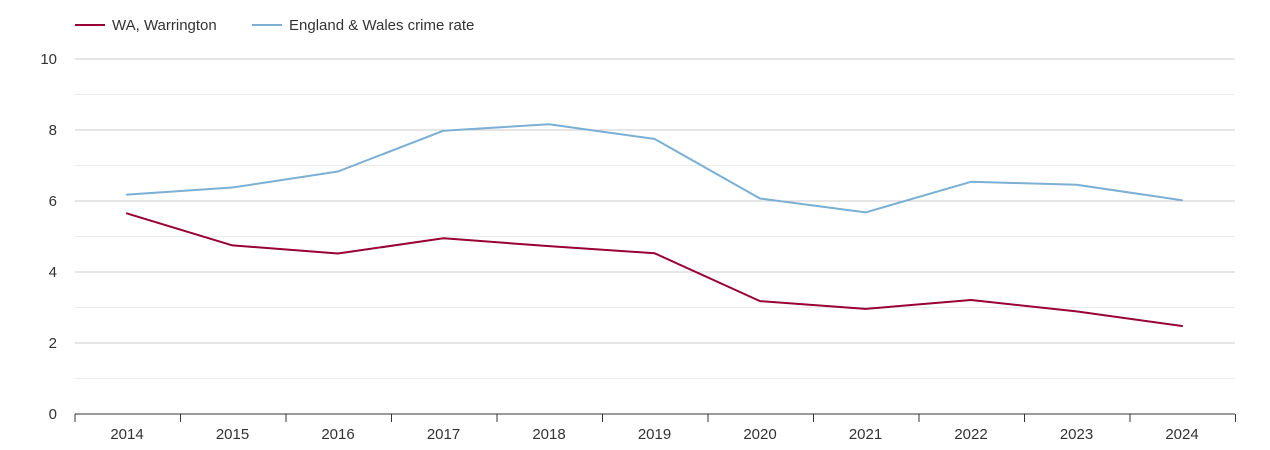  What do you see at coordinates (53, 343) in the screenshot?
I see `y-tick-label: 2` at bounding box center [53, 343].